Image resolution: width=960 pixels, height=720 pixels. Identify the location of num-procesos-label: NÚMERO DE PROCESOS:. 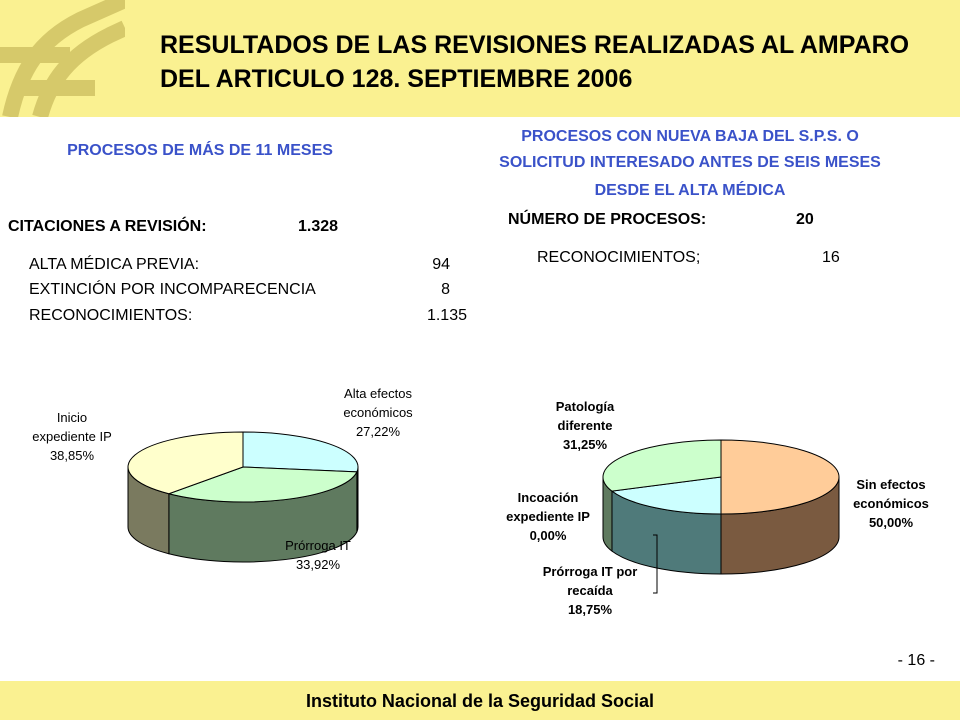
(607, 219).